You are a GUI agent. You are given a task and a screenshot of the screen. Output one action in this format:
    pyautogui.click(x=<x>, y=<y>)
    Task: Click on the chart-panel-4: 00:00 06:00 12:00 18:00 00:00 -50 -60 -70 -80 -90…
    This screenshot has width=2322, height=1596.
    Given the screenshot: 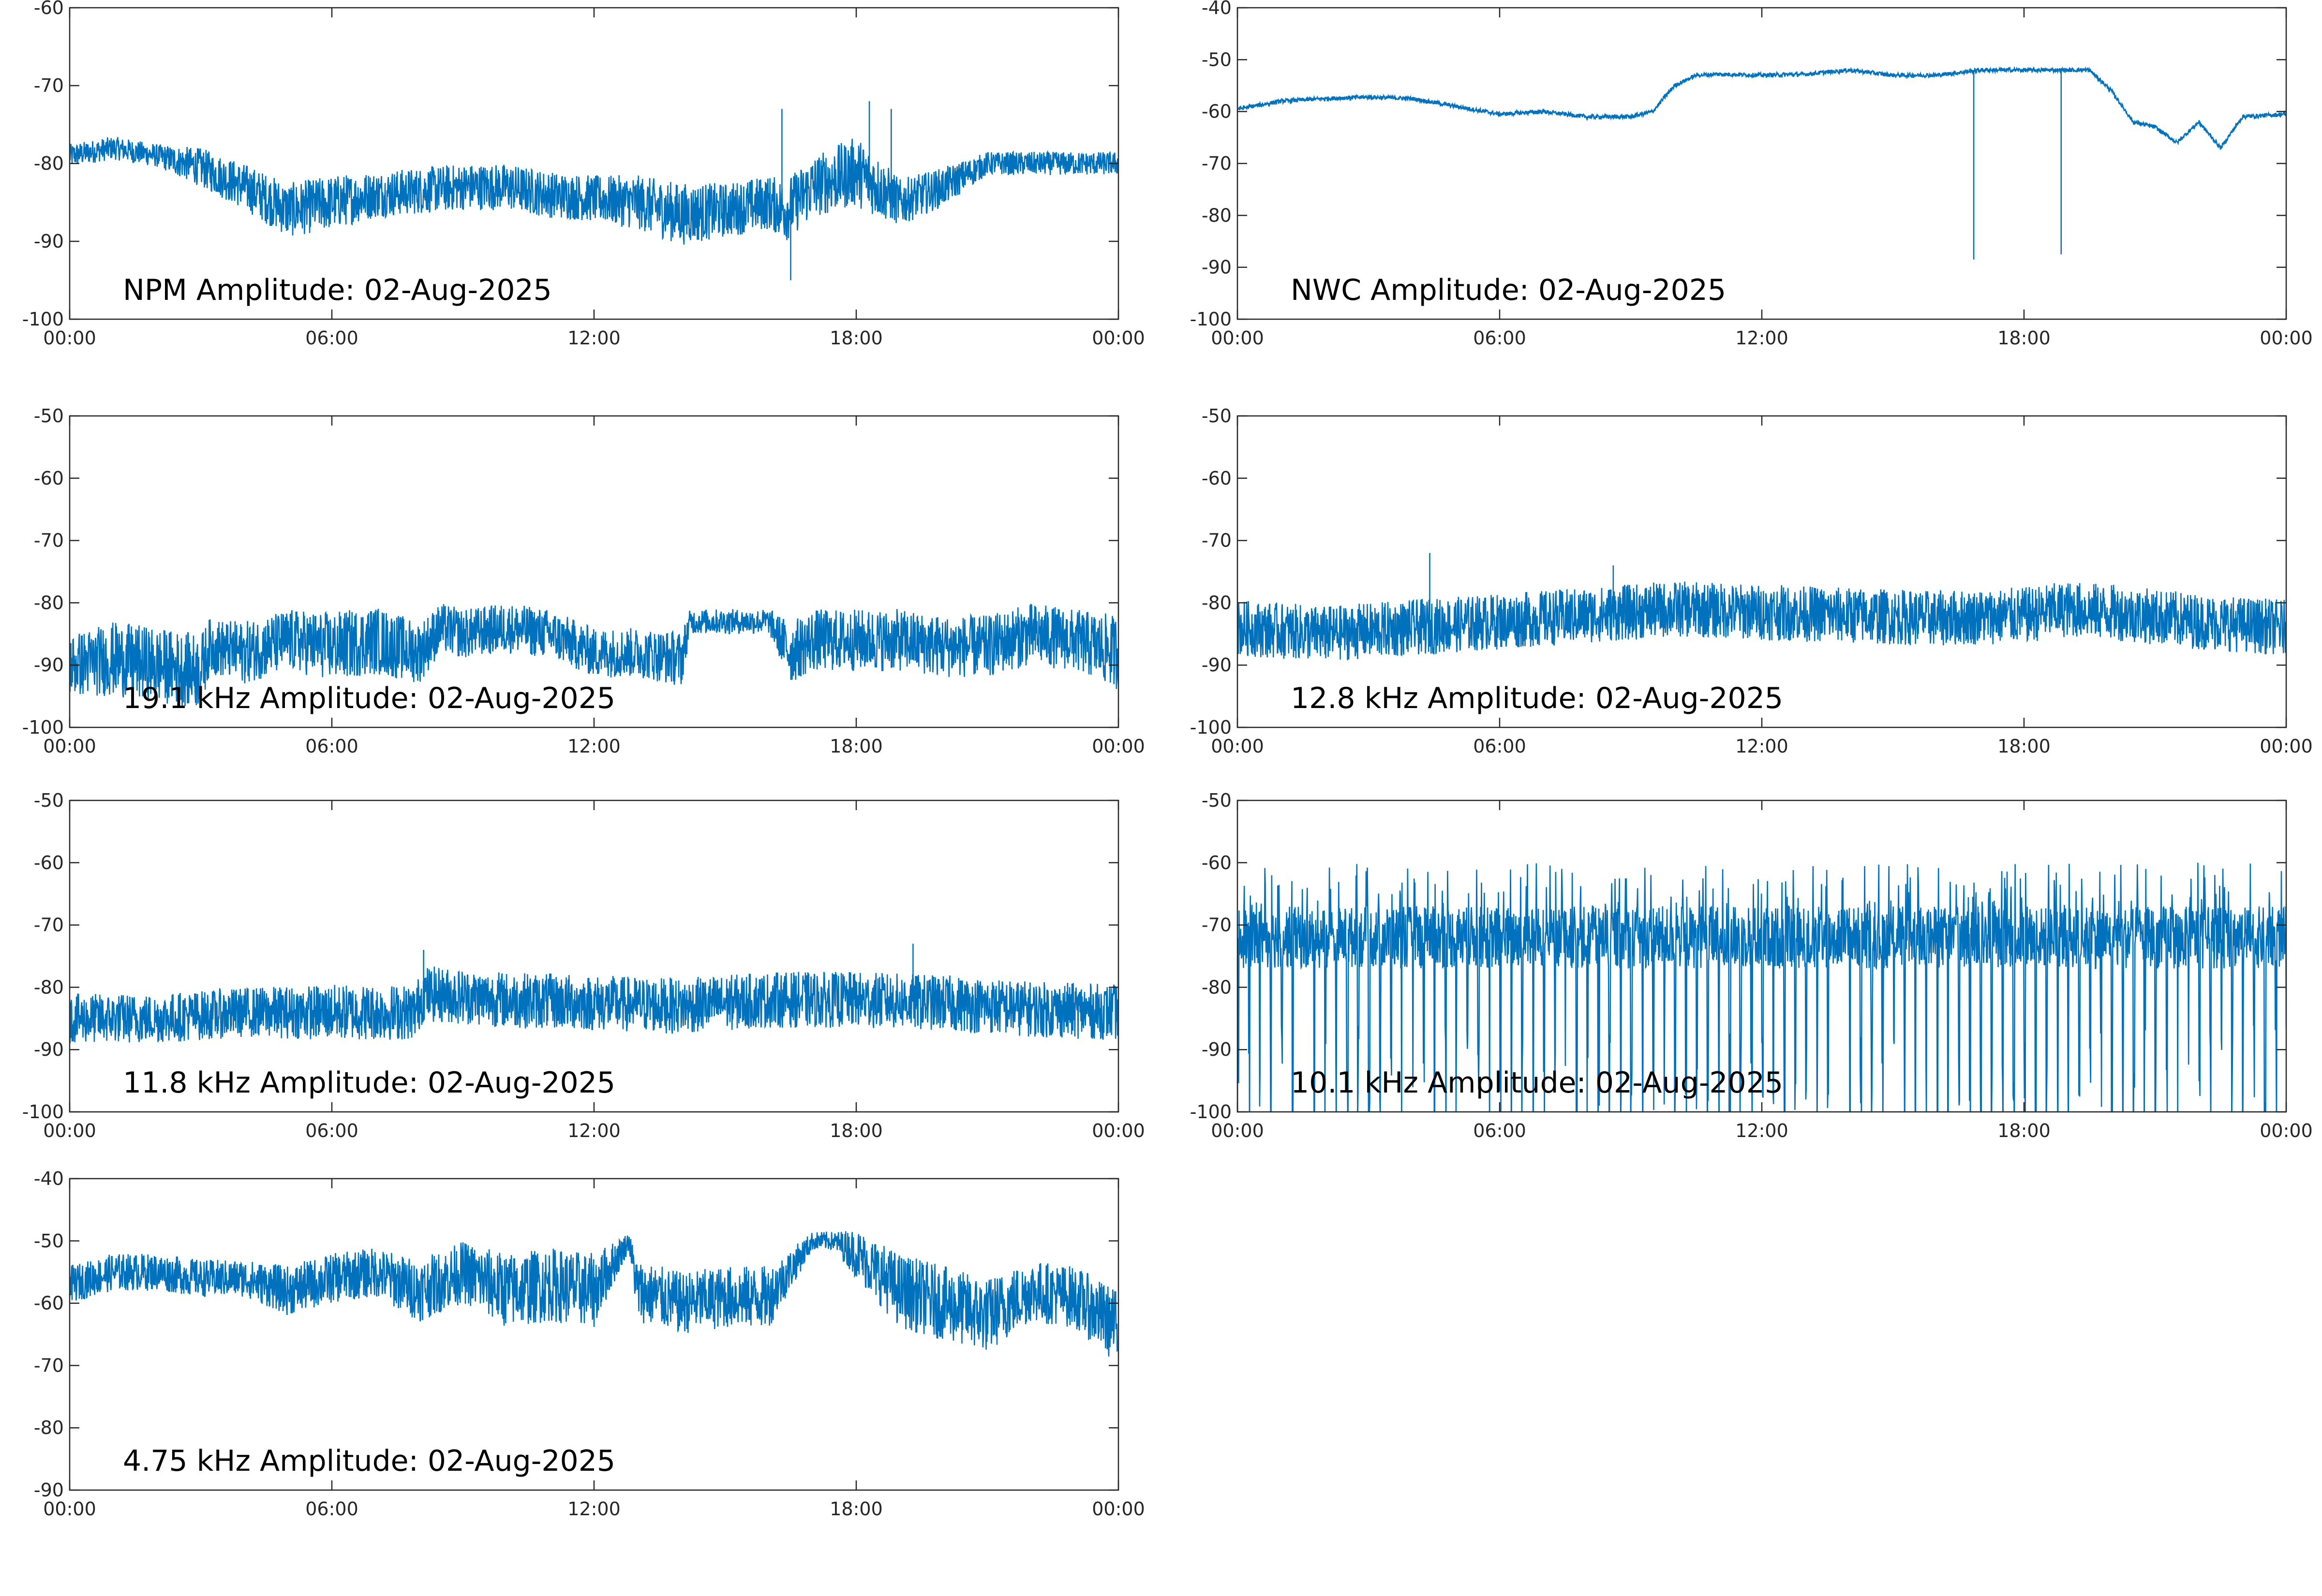 What is the action you would take?
    pyautogui.click(x=1751, y=581)
    